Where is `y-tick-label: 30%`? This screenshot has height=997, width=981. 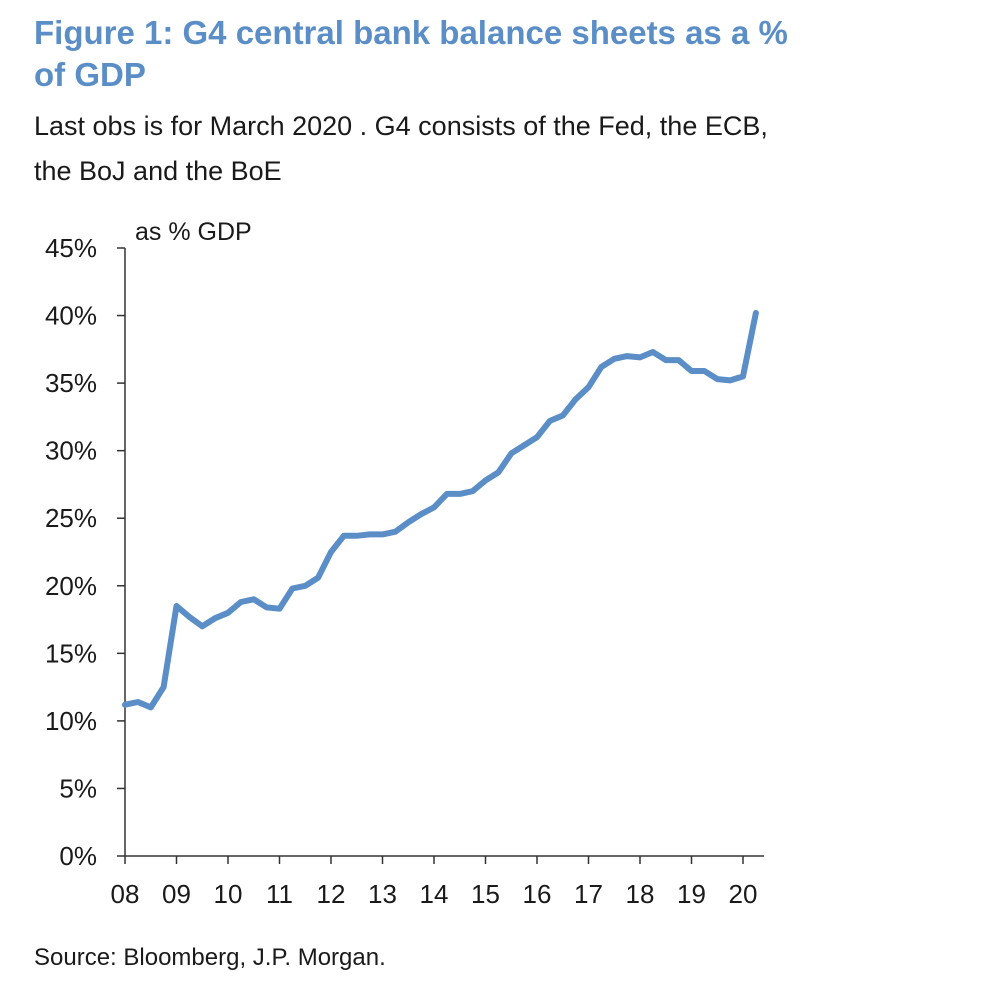 y-tick-label: 30% is located at coordinates (71, 451).